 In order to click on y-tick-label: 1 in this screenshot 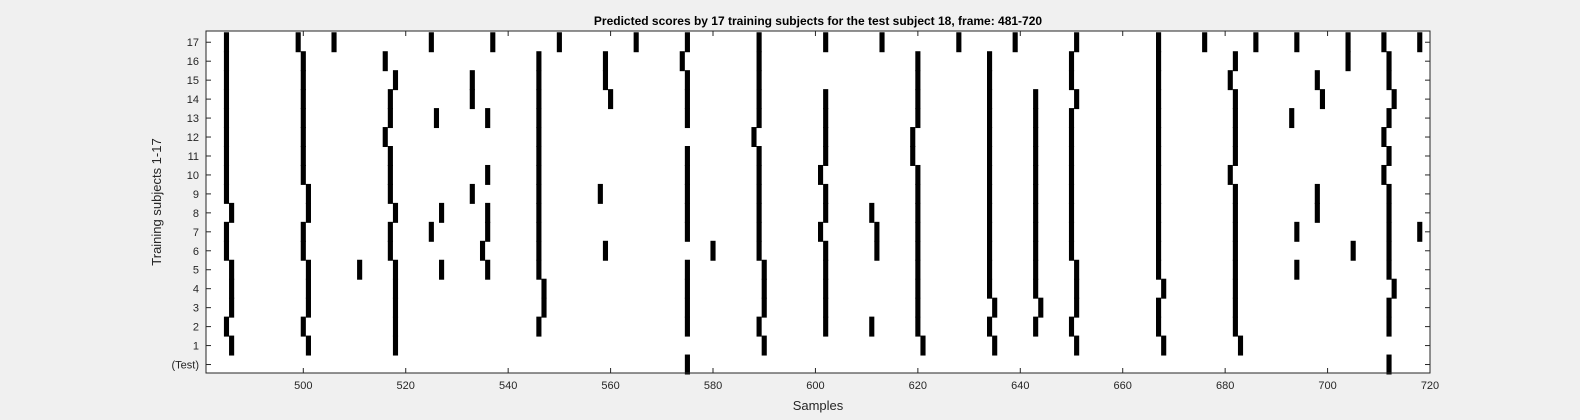, I will do `click(196, 347)`.